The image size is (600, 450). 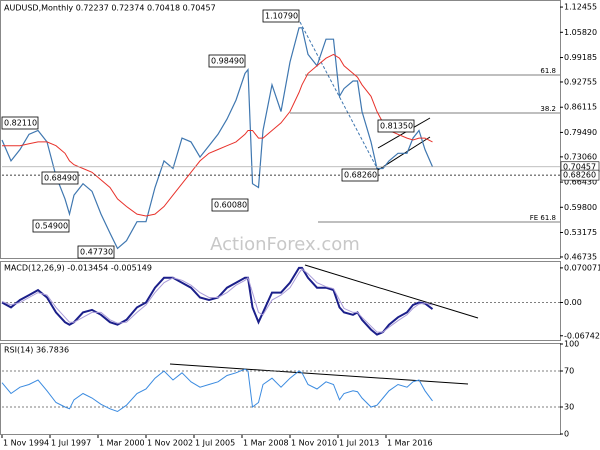 What do you see at coordinates (170, 443) in the screenshot?
I see `x-tick-label: 1 Nov 2002` at bounding box center [170, 443].